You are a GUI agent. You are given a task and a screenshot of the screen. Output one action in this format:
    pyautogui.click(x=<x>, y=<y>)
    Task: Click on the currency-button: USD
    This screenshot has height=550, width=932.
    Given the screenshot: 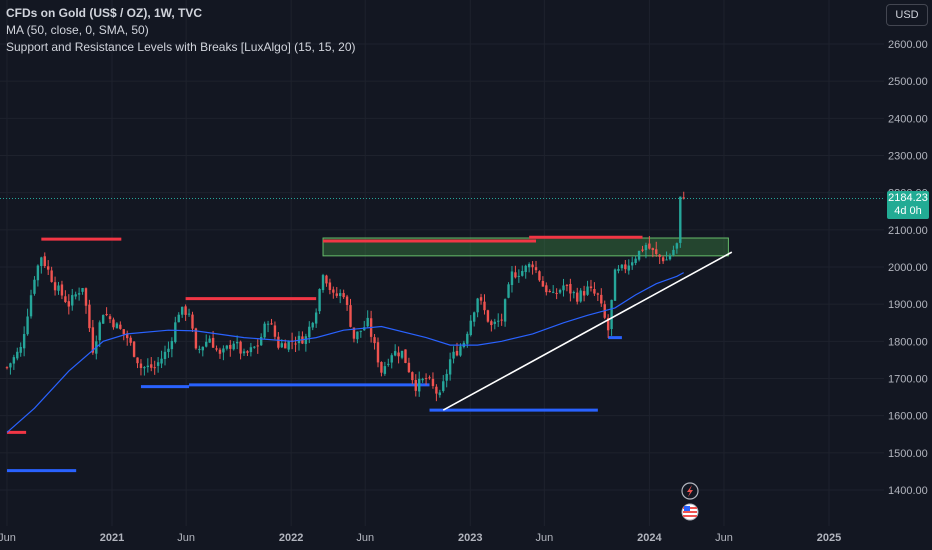 What is the action you would take?
    pyautogui.click(x=907, y=15)
    